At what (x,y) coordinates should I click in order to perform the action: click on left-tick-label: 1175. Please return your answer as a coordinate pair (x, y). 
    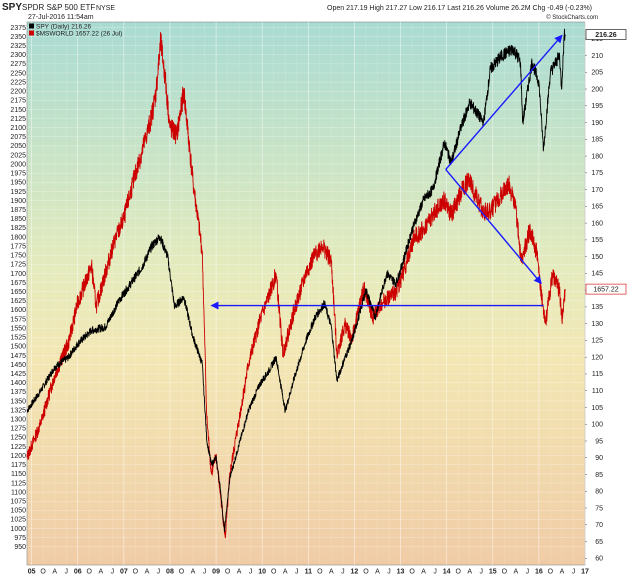
    Looking at the image, I should click on (18, 465).